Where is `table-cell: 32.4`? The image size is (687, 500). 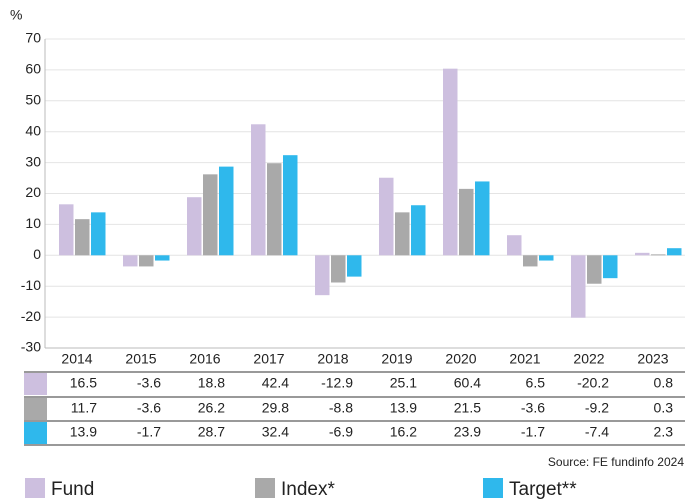 table-cell: 32.4 is located at coordinates (275, 432).